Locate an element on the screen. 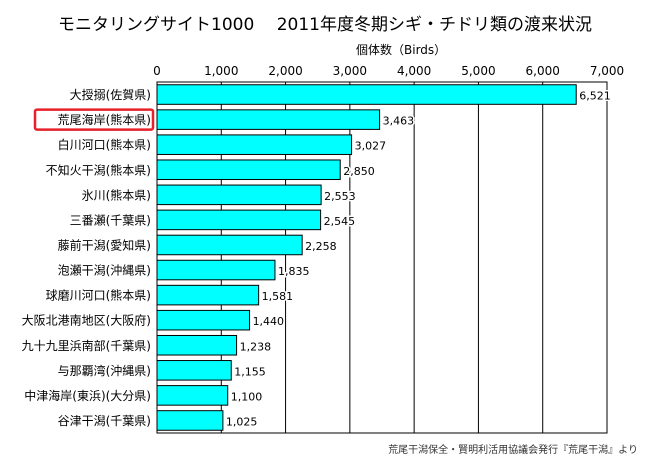 The image size is (650, 469). category-label: 大阪北港南地区(大阪府) is located at coordinates (86, 320).